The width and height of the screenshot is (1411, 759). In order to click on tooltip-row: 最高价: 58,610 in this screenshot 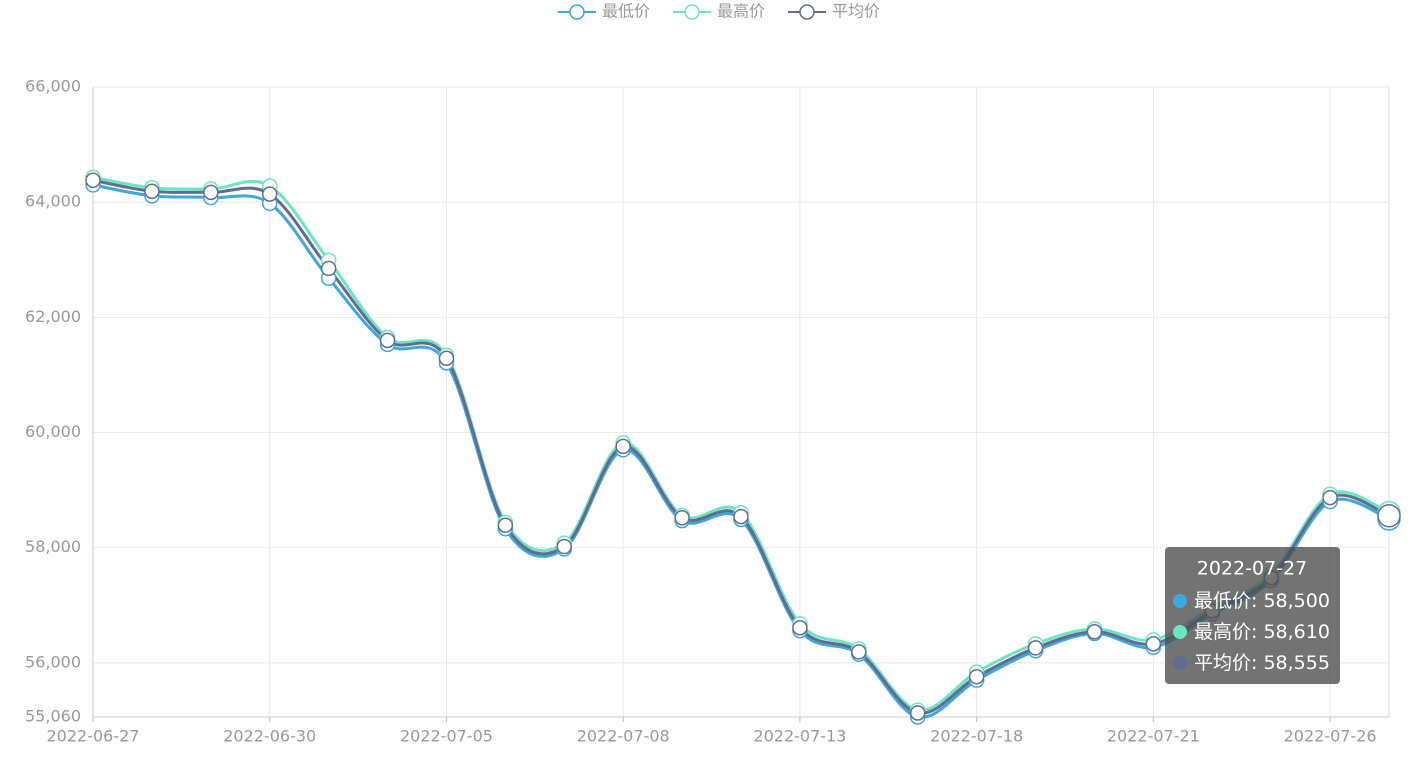, I will do `click(1262, 632)`.